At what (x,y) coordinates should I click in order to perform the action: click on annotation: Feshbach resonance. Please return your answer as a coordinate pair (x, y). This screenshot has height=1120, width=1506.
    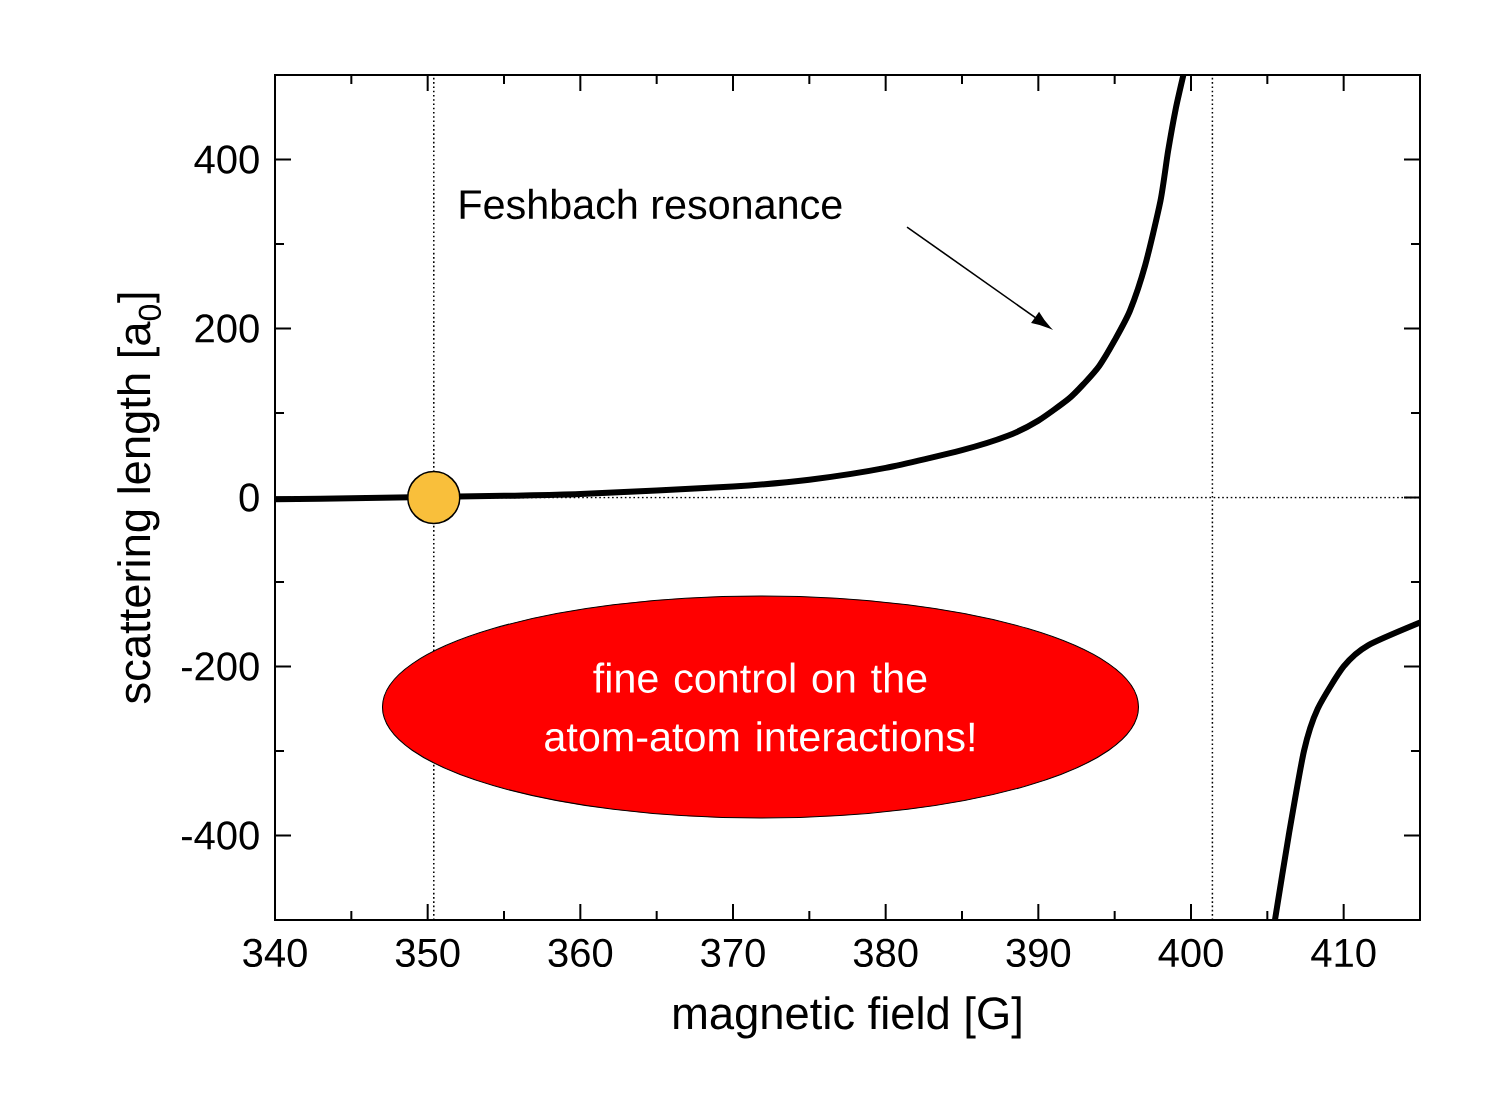
    Looking at the image, I should click on (651, 204).